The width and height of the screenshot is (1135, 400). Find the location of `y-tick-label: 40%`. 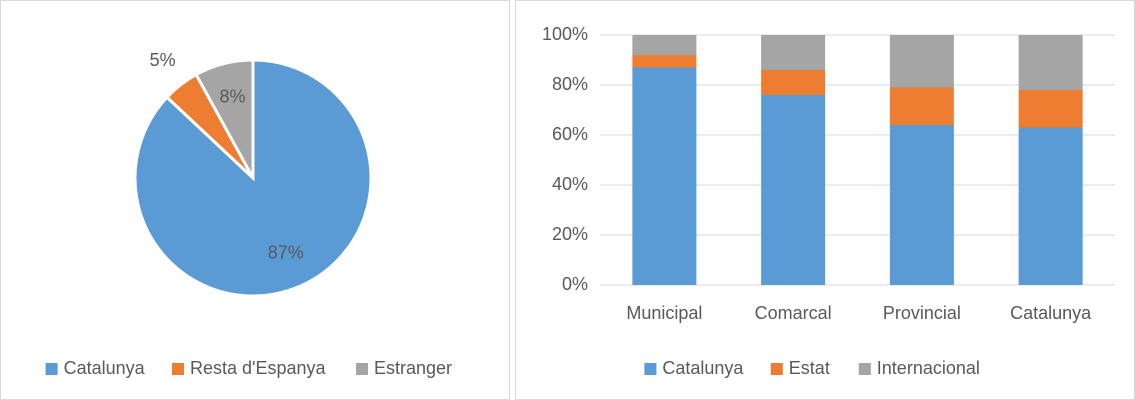

y-tick-label: 40% is located at coordinates (570, 184).